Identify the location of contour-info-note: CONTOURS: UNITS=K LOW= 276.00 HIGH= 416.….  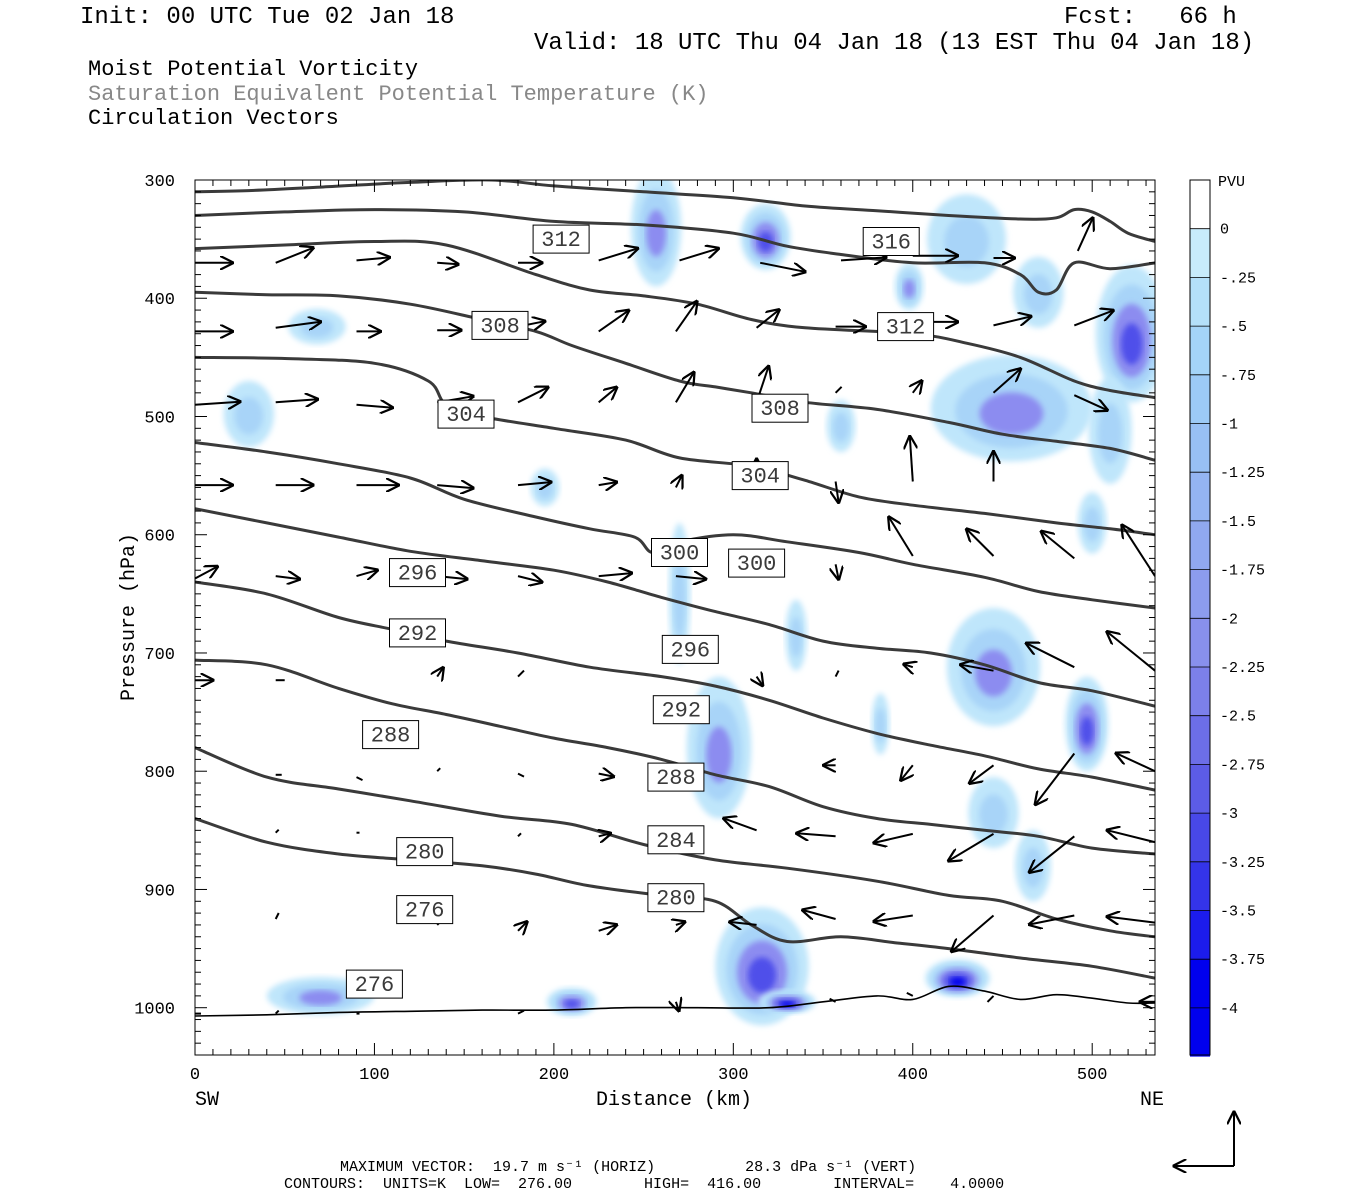
(644, 1184).